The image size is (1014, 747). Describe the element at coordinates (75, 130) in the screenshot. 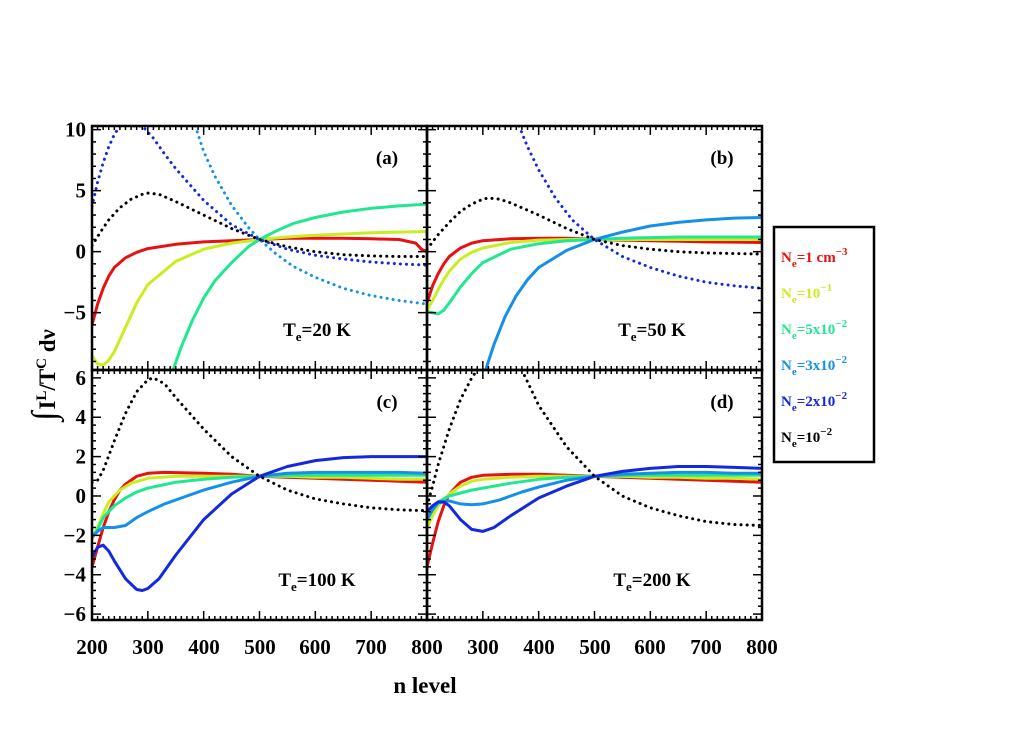

I see `y-tick-label: 10` at that location.